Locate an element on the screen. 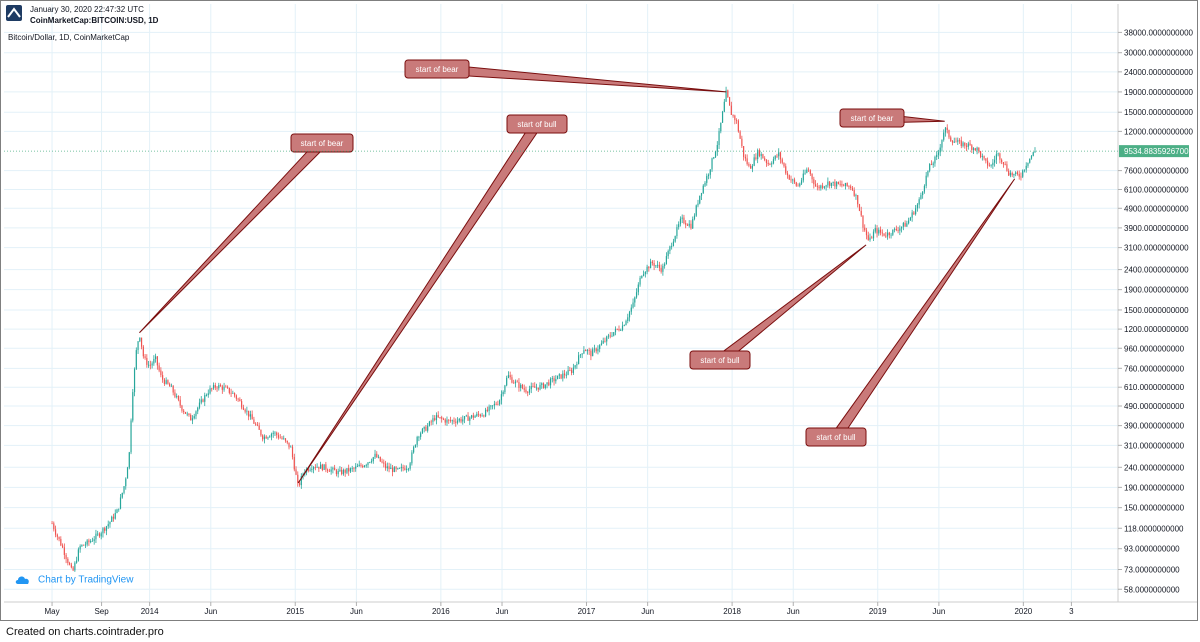 The width and height of the screenshot is (1200, 642). tradingview-credit-link: Chart by TradingView is located at coordinates (73, 580).